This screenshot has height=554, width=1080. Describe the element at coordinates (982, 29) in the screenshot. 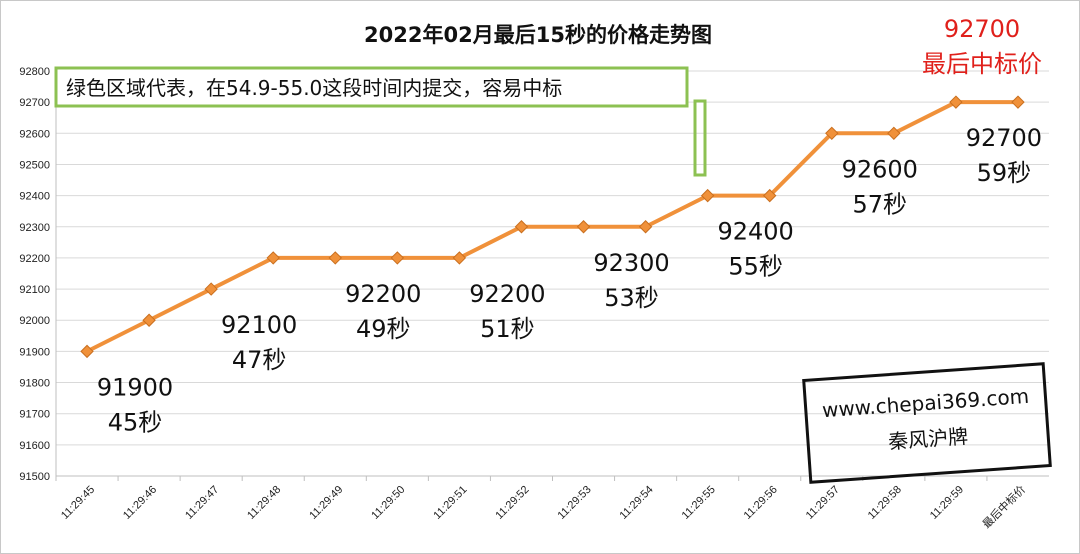

I see `final-price-value: 92700` at that location.